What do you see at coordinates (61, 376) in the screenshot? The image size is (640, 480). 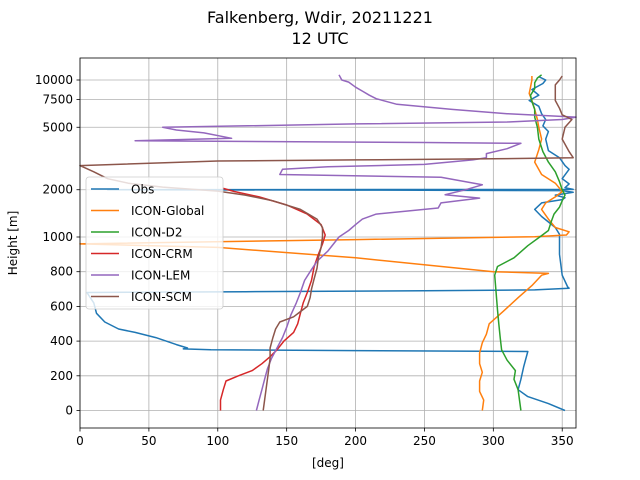 I see `y-tick-label: 200` at bounding box center [61, 376].